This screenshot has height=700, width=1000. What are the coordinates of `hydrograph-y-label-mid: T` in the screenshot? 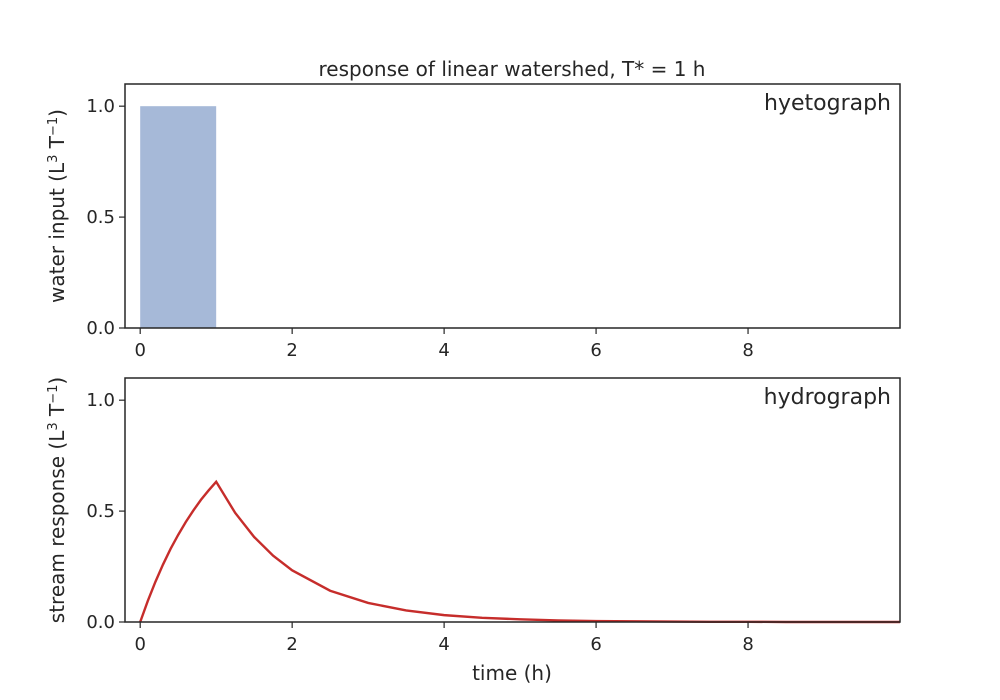 It's located at (57, 412).